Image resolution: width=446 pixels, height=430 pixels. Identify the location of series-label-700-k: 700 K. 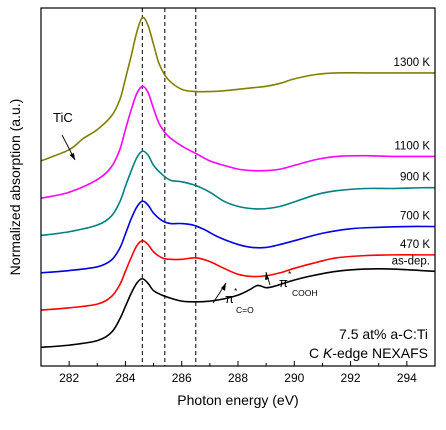
(415, 217).